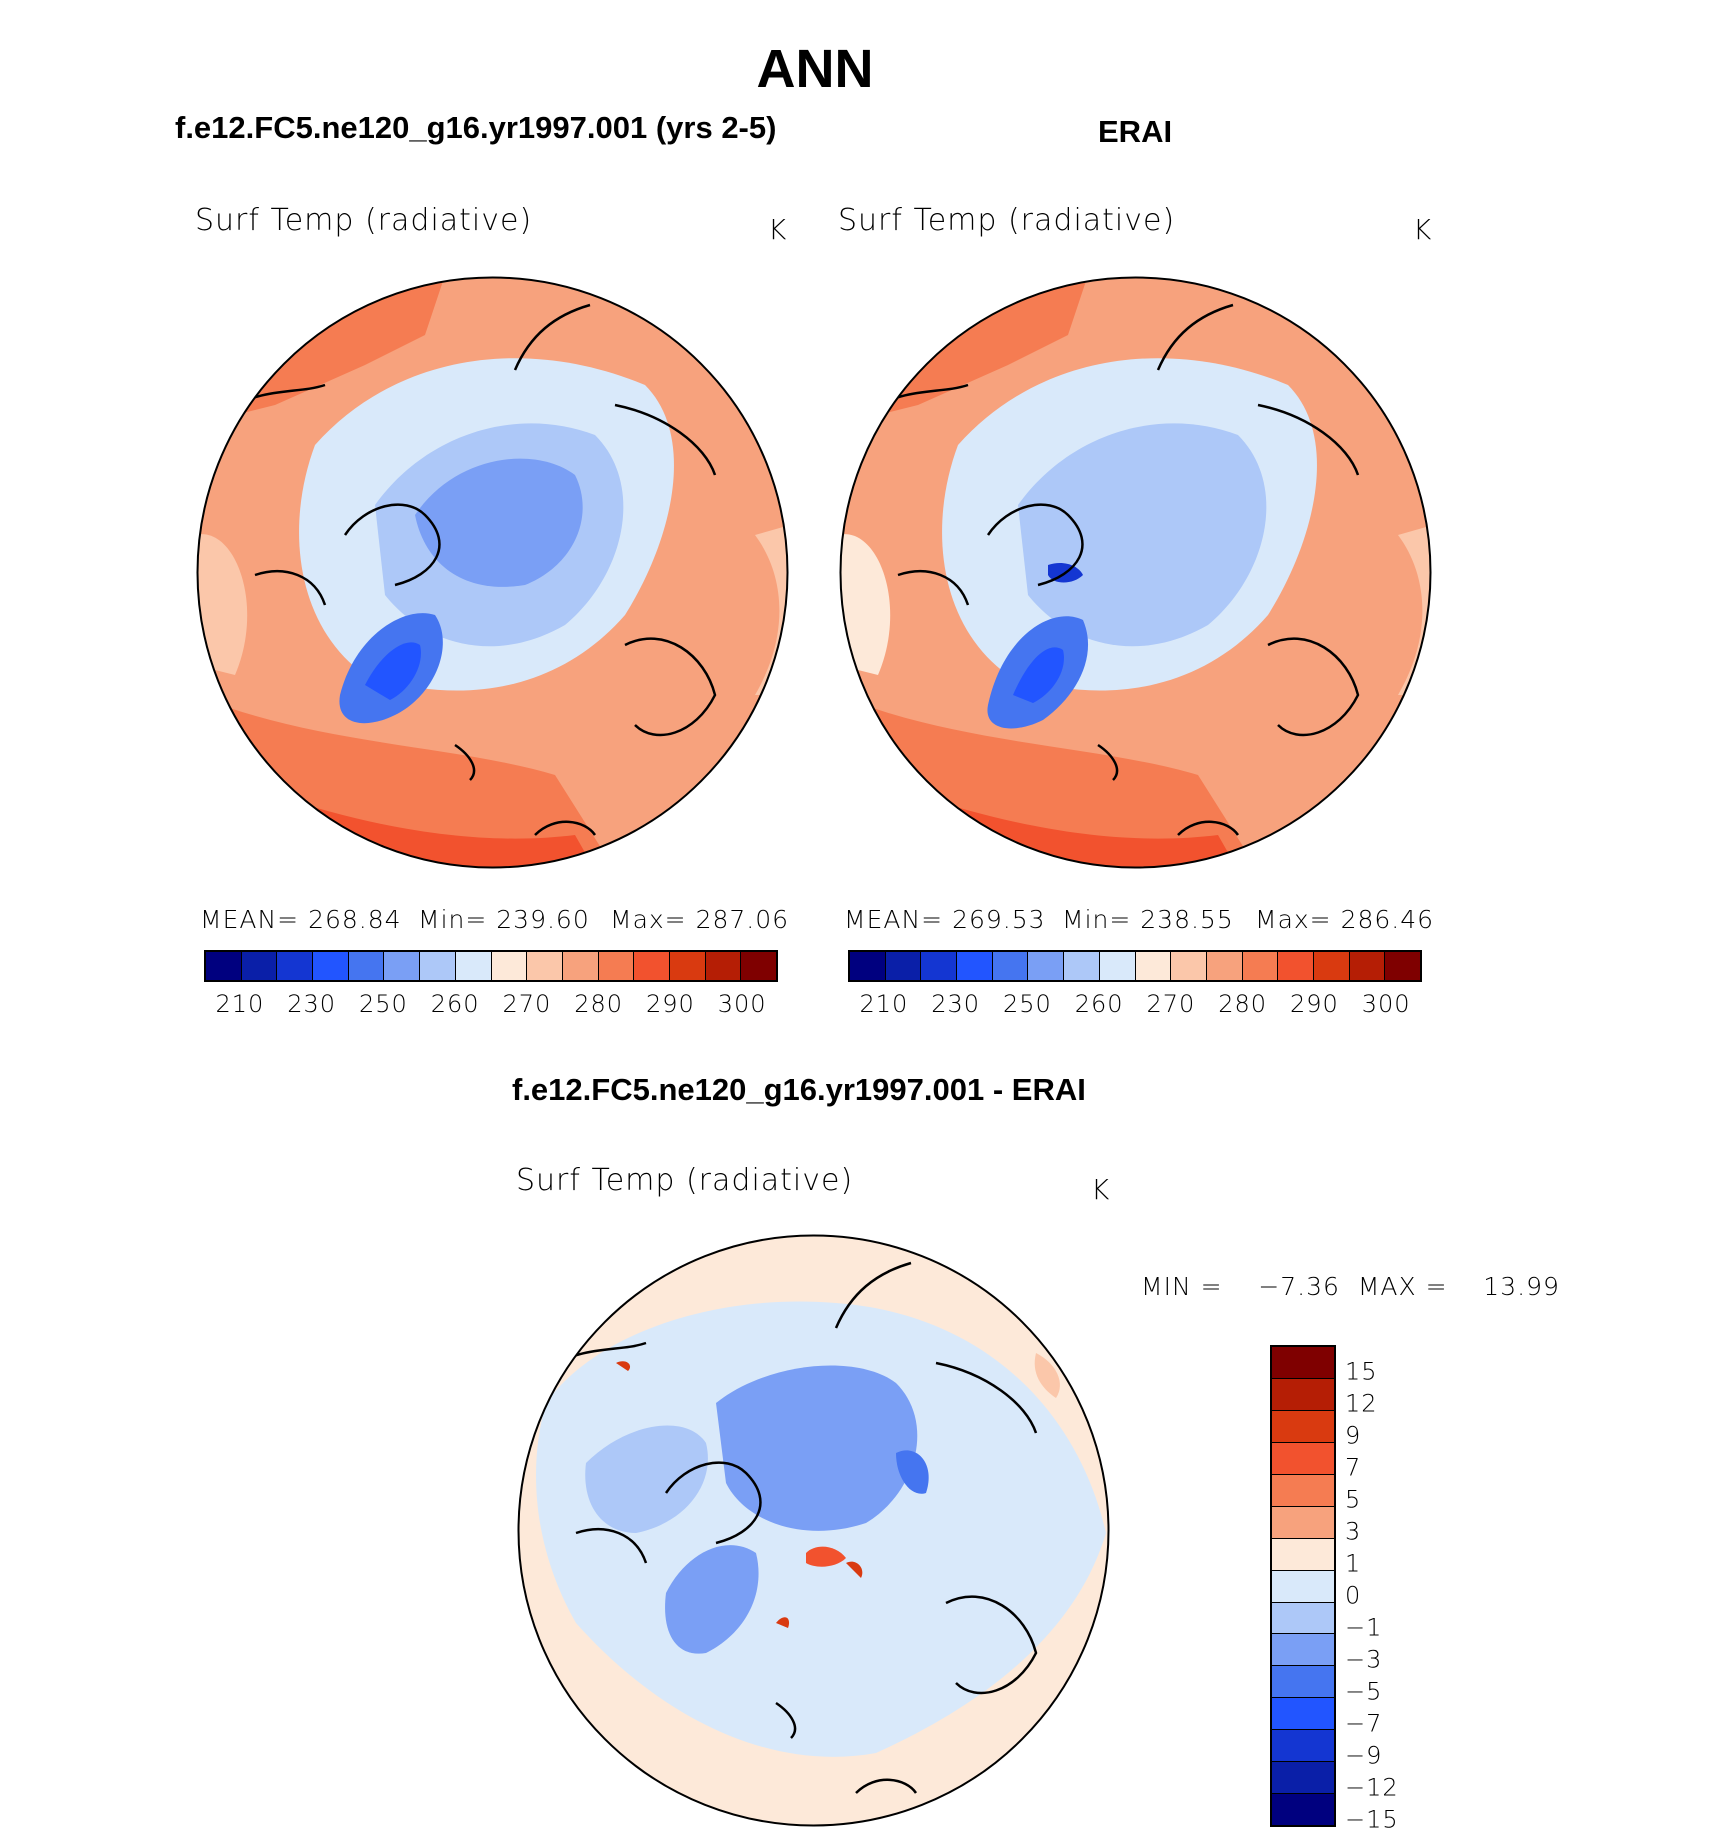 Image resolution: width=1710 pixels, height=1840 pixels. What do you see at coordinates (1385, 1589) in the screenshot?
I see `diff-colorbar-ticks: 15 12 9 7 5 3 1 0 −1 −3 −5 −7 −9 −12 −15` at bounding box center [1385, 1589].